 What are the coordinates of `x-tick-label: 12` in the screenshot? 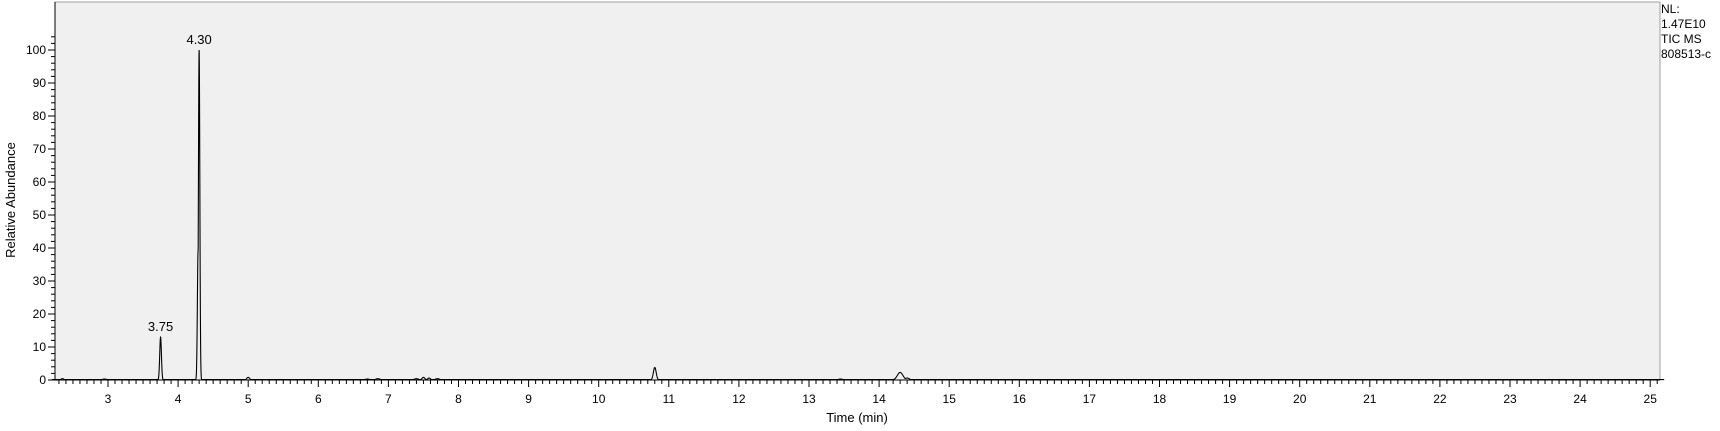 It's located at (739, 399).